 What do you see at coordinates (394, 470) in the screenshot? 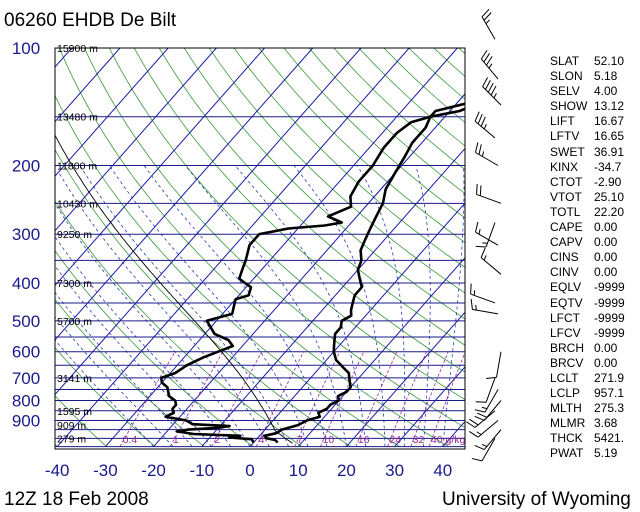
I see `temp-tick-30: 30` at bounding box center [394, 470].